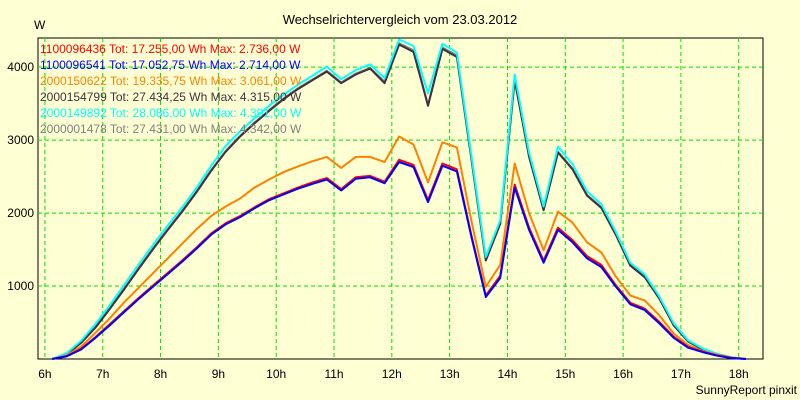  Describe the element at coordinates (450, 374) in the screenshot. I see `x-tick-label: 13h` at that location.